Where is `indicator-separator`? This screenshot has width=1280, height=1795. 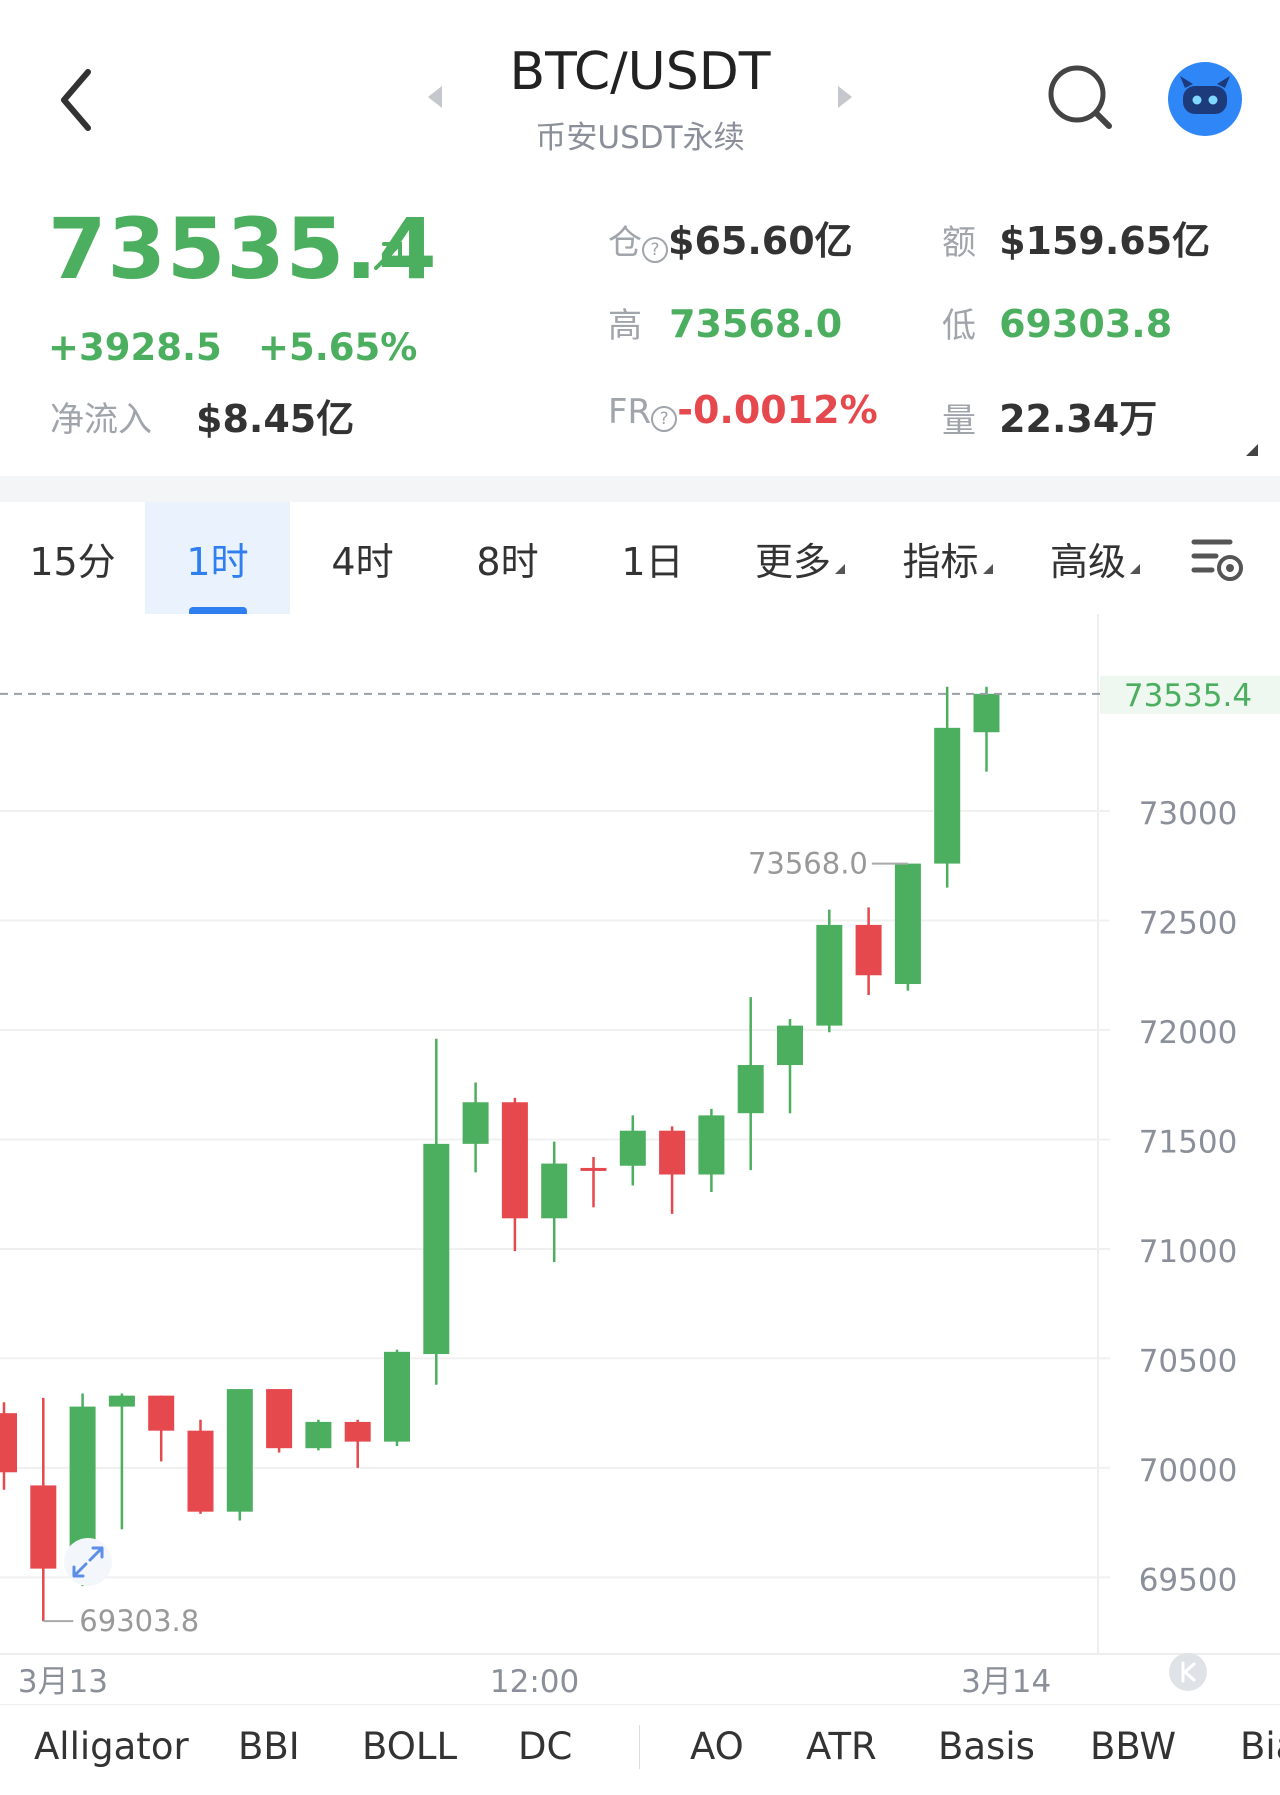
indicator-separator is located at coordinates (639, 1747).